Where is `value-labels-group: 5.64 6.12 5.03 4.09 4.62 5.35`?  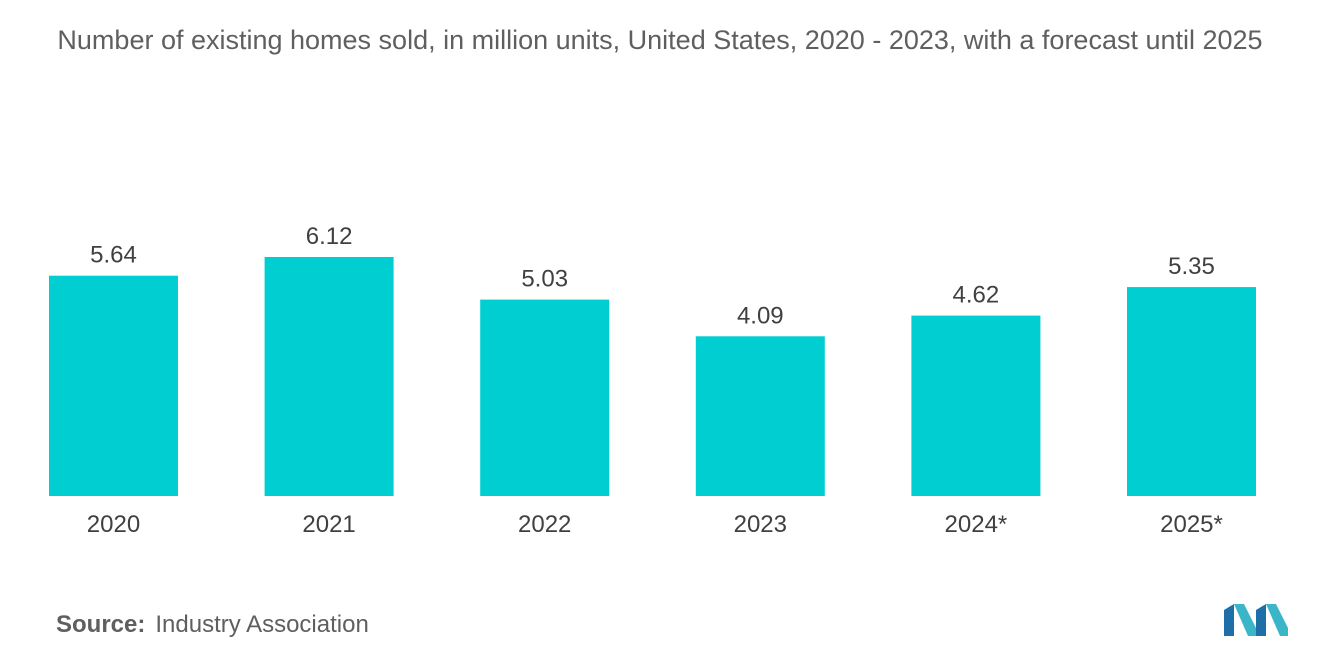 value-labels-group: 5.64 6.12 5.03 4.09 4.62 5.35 is located at coordinates (652, 276).